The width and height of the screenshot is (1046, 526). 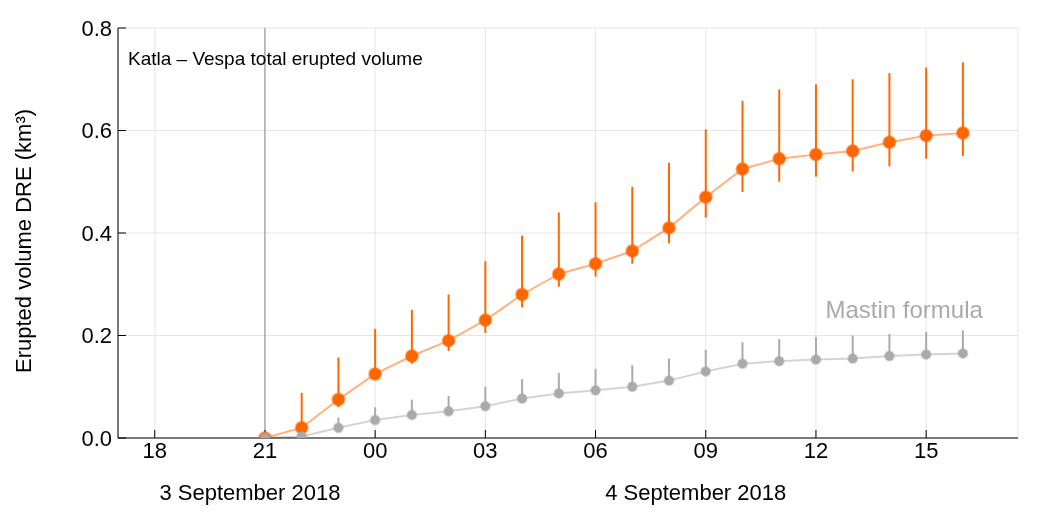 I want to click on y-axis-title: Erupted volume DRE (km³), so click(x=23, y=240).